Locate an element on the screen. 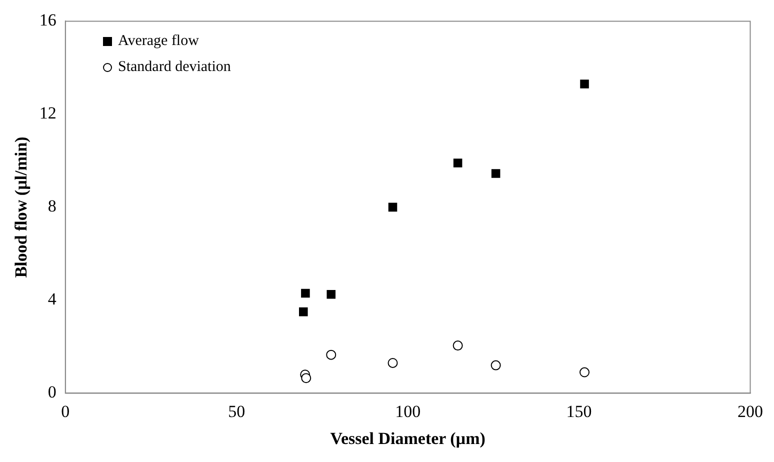 This screenshot has width=774, height=462. x-tick-label: 200 is located at coordinates (750, 411).